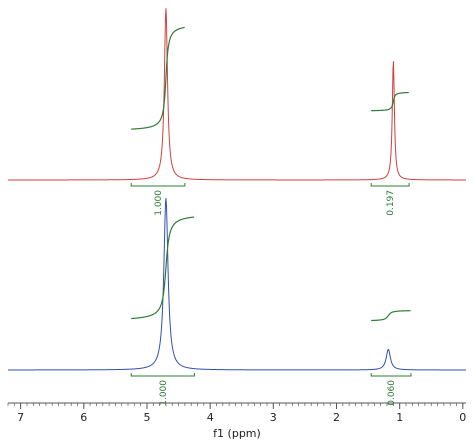  I want to click on x-axis-label: f1 (ppm), so click(237, 433).